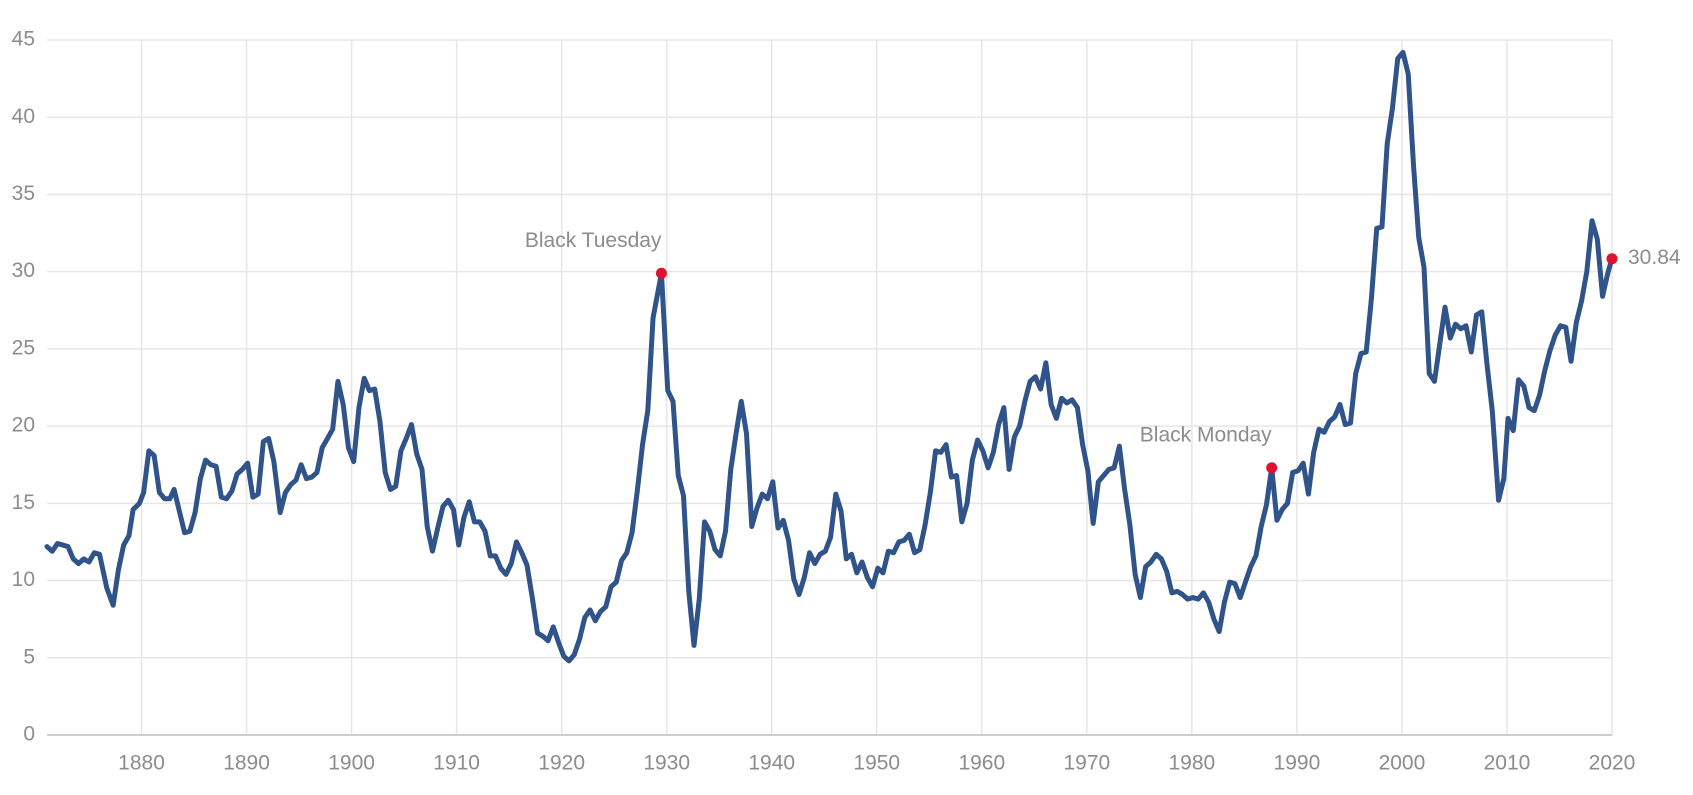 The width and height of the screenshot is (1693, 795). I want to click on y-tick-label: 25, so click(23, 347).